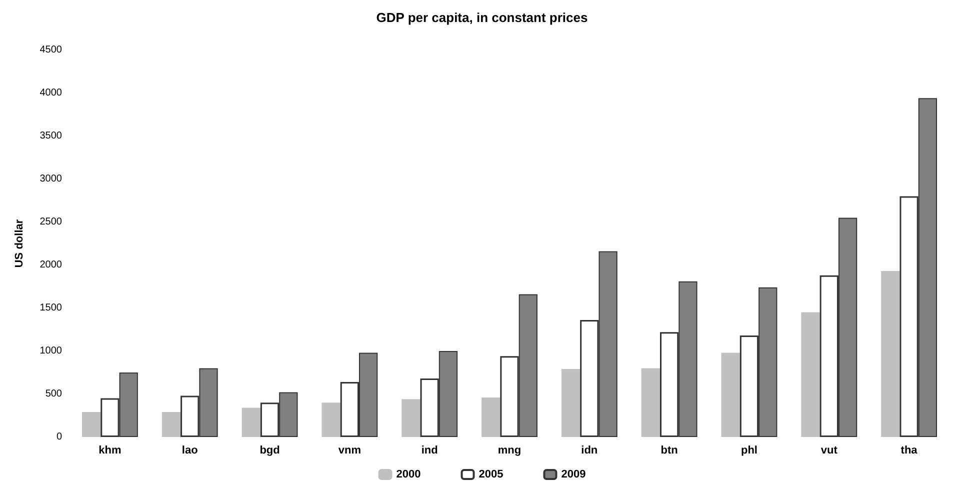 The height and width of the screenshot is (487, 964). I want to click on x-tick-label: khm, so click(110, 450).